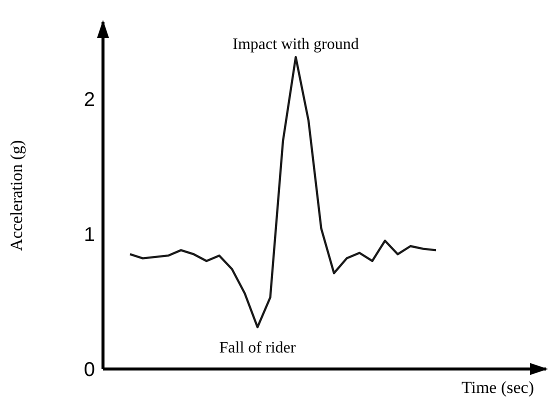 This screenshot has width=560, height=405. What do you see at coordinates (89, 100) in the screenshot?
I see `y-tick-label: 2` at bounding box center [89, 100].